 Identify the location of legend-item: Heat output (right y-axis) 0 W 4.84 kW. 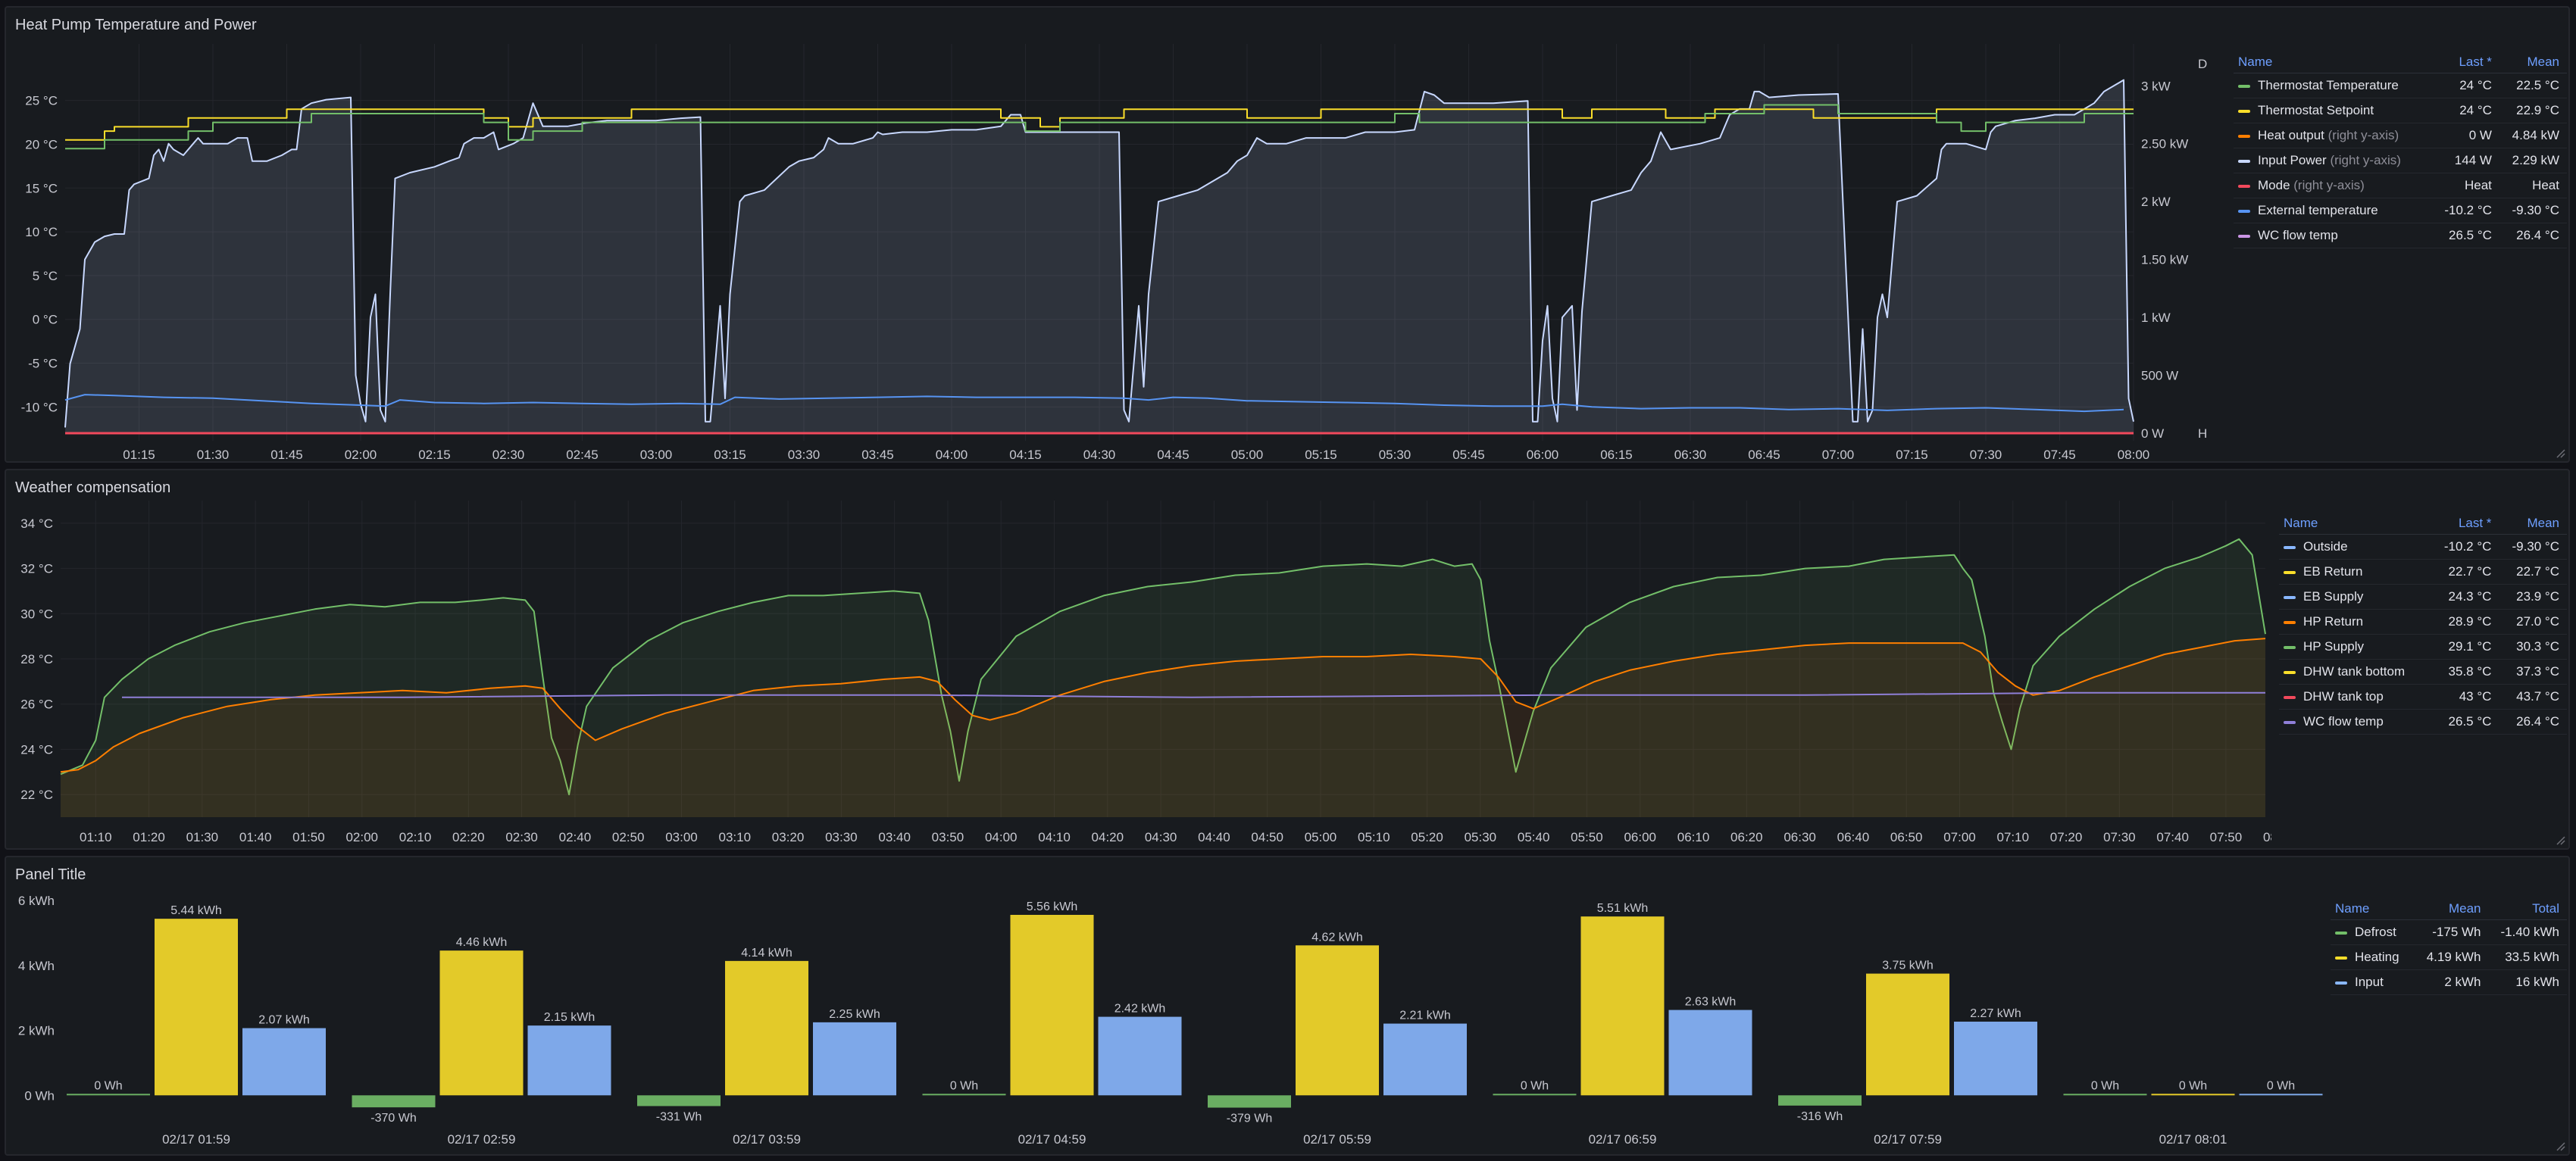
(2401, 135).